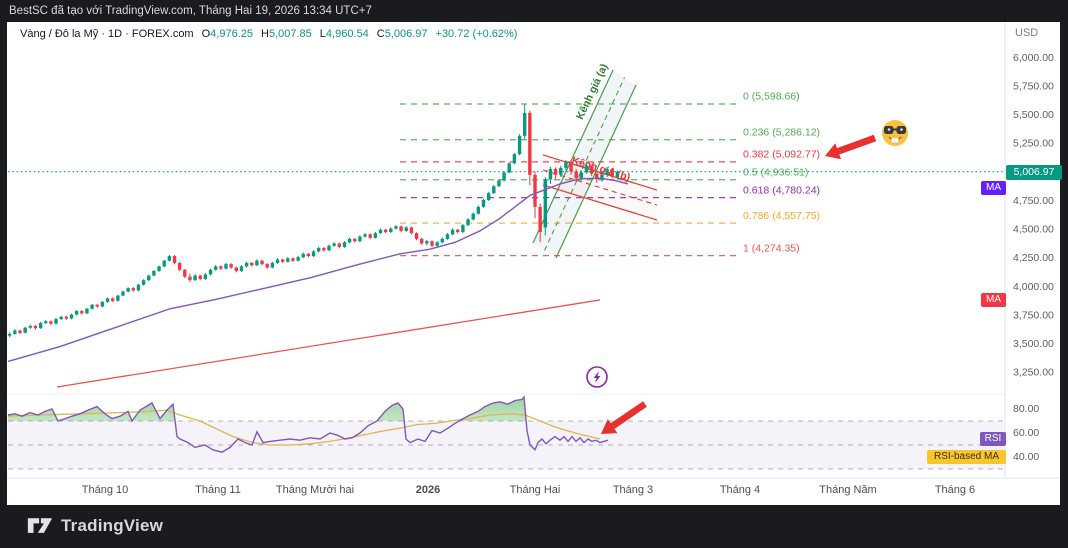 The width and height of the screenshot is (1068, 548). Describe the element at coordinates (597, 377) in the screenshot. I see `lightning-icon` at that location.